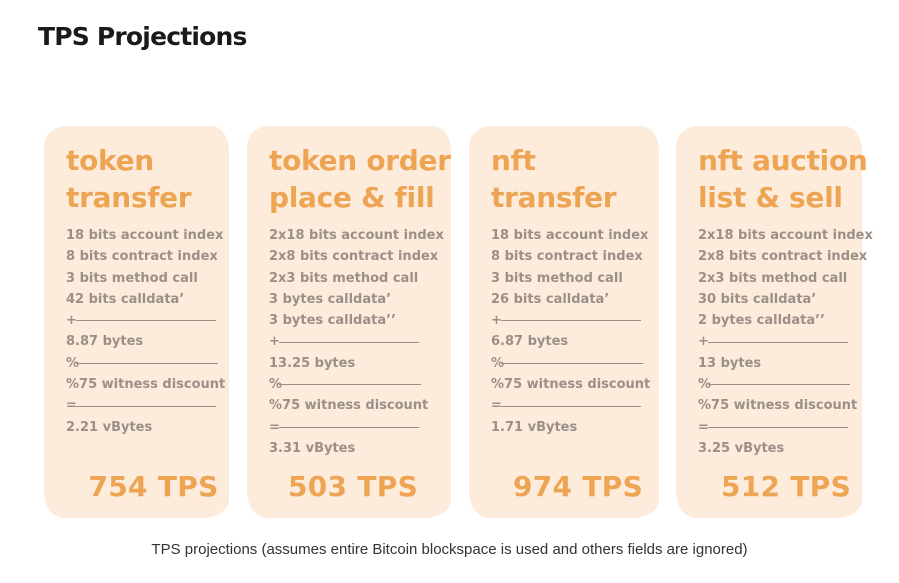  What do you see at coordinates (730, 363) in the screenshot?
I see `calc-line: 13 bytes` at bounding box center [730, 363].